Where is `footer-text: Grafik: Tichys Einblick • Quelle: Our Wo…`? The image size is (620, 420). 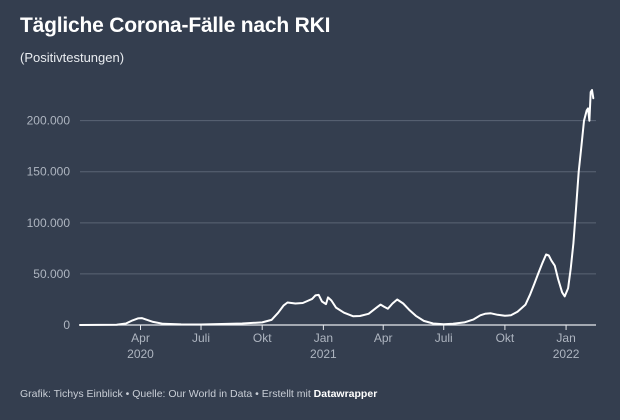 footer-text: Grafik: Tichys Einblick • Quelle: Our Wo… is located at coordinates (167, 394).